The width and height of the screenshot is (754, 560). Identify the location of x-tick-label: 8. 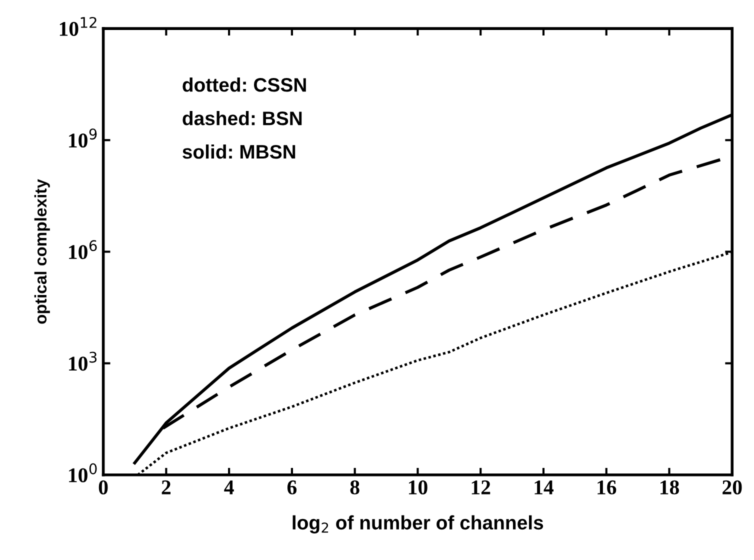
(355, 487).